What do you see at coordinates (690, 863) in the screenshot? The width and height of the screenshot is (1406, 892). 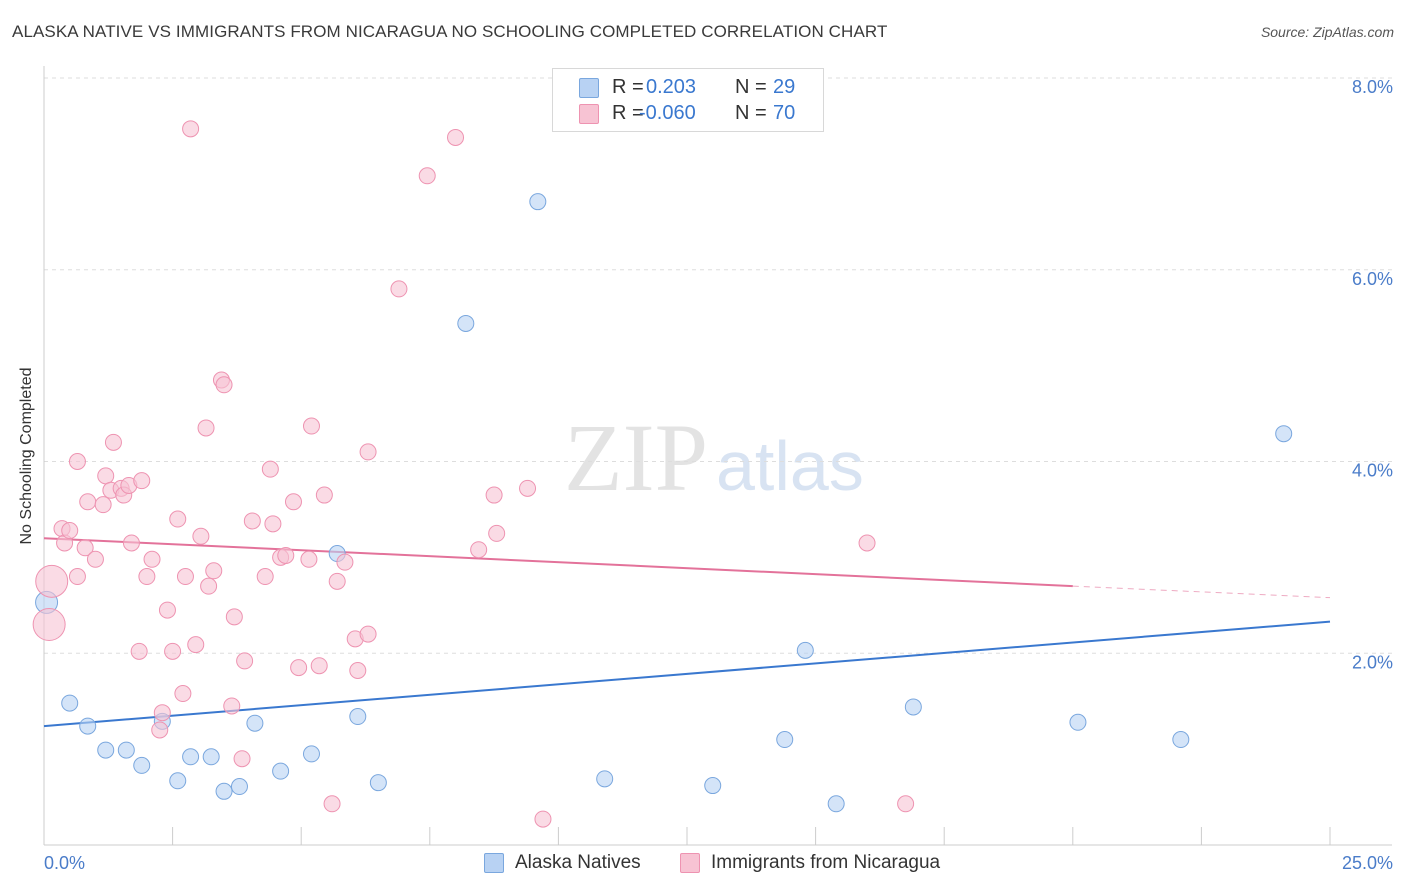 I see `nicaragua-swatch` at bounding box center [690, 863].